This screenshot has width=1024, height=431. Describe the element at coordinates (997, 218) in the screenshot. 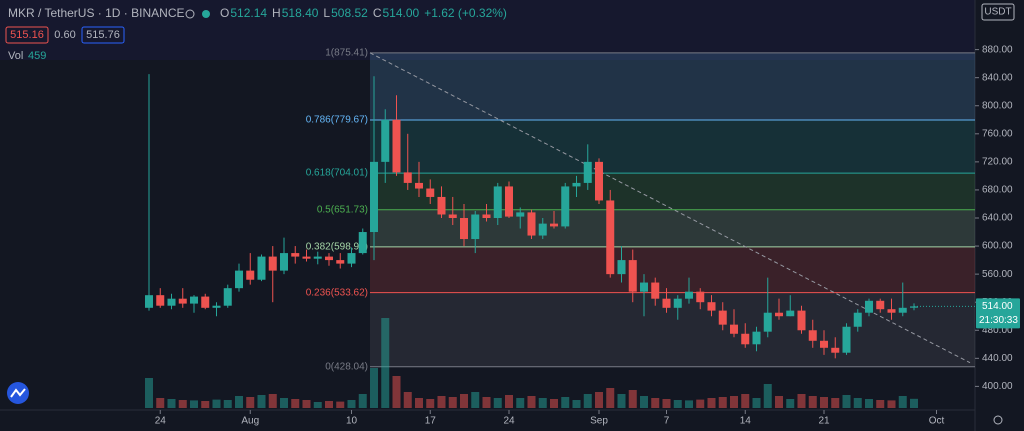

I see `y-tick-label: 640.00` at that location.